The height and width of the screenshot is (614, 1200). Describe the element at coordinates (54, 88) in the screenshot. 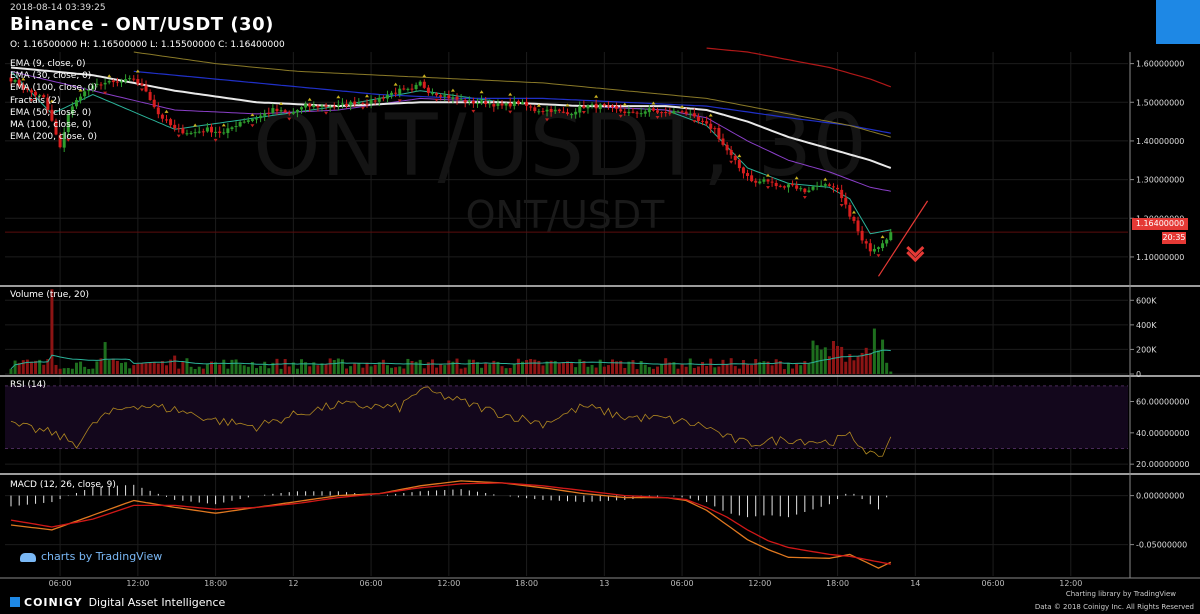

I see `indicator-label: EMA (100, close, 0)` at that location.